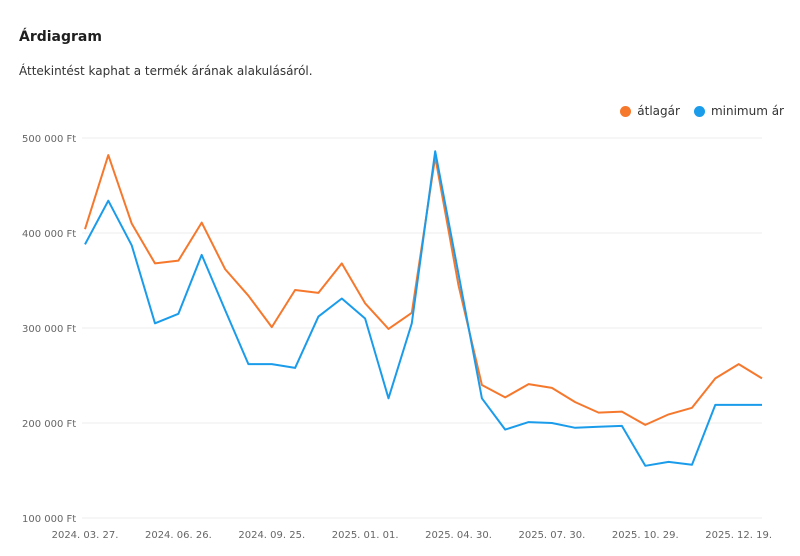 This screenshot has height=556, width=800. What do you see at coordinates (747, 111) in the screenshot?
I see `legend-label-minimum: minimum ár` at bounding box center [747, 111].